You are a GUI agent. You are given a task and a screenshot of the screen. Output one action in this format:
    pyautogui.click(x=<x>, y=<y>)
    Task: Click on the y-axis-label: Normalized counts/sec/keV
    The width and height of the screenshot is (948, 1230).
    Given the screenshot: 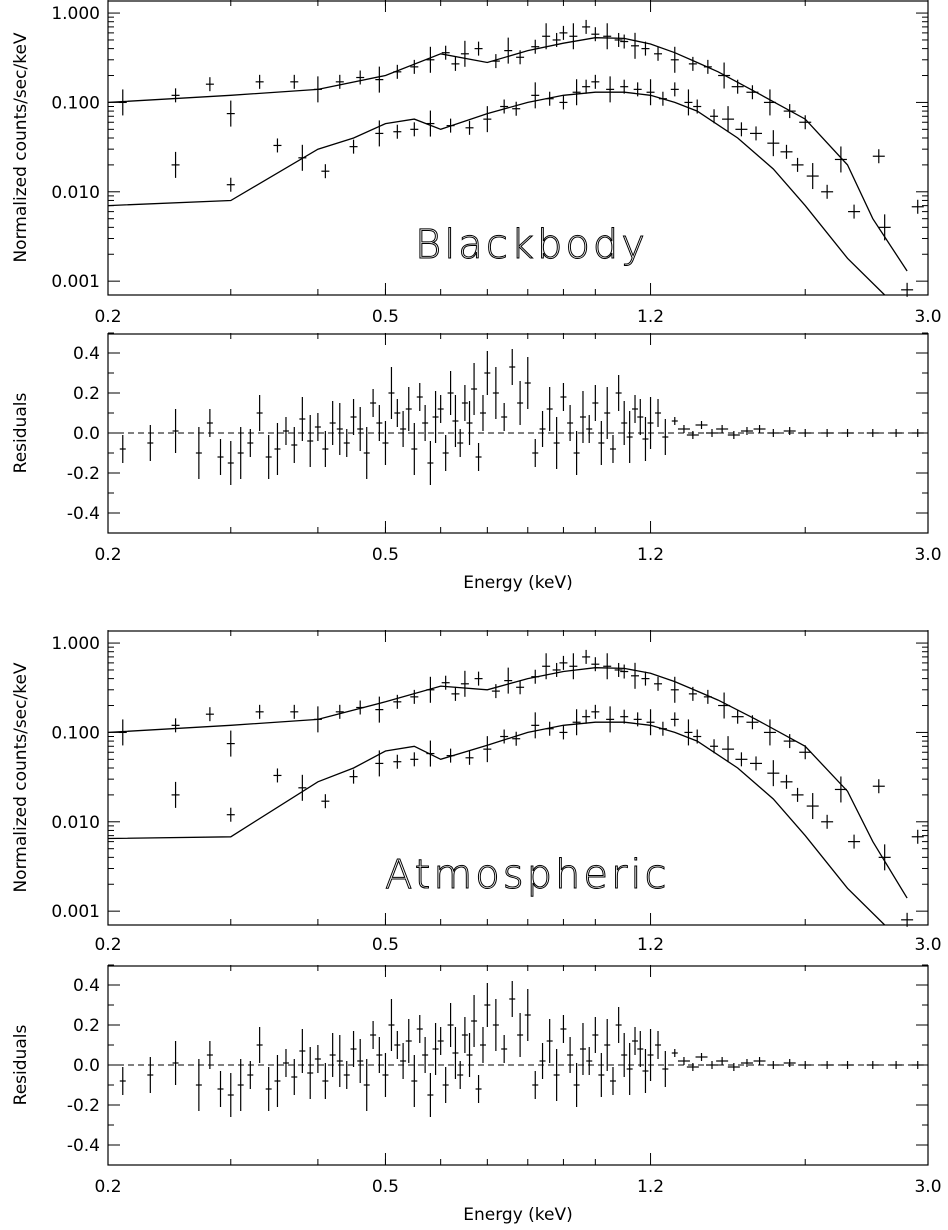 What is the action you would take?
    pyautogui.click(x=21, y=147)
    